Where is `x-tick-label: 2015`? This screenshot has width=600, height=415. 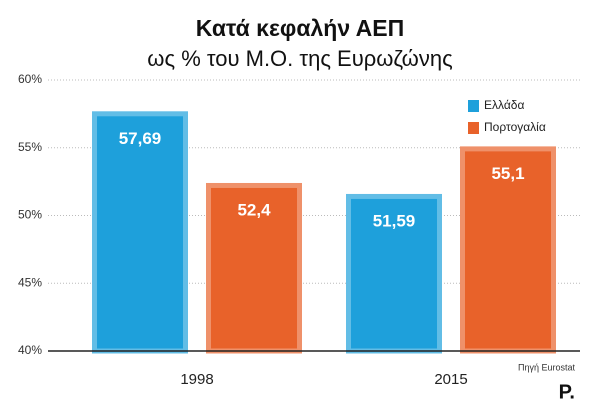 x-tick-label: 2015 is located at coordinates (450, 379).